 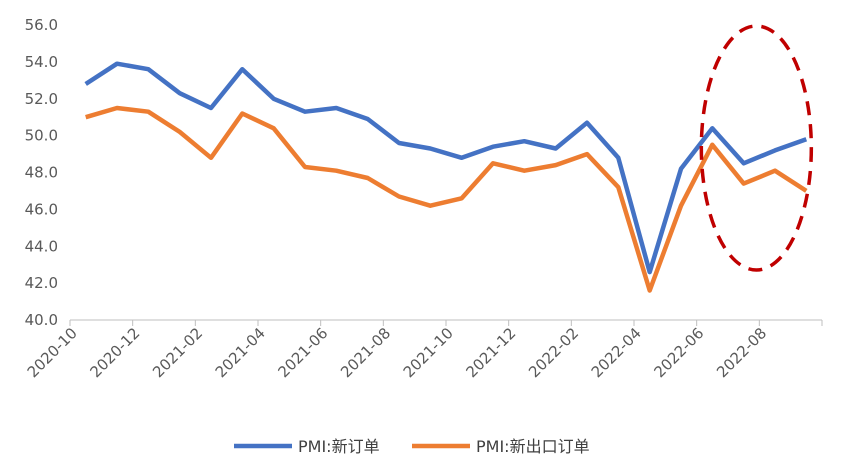 I want to click on y-tick-label: 40.0, so click(x=41, y=320).